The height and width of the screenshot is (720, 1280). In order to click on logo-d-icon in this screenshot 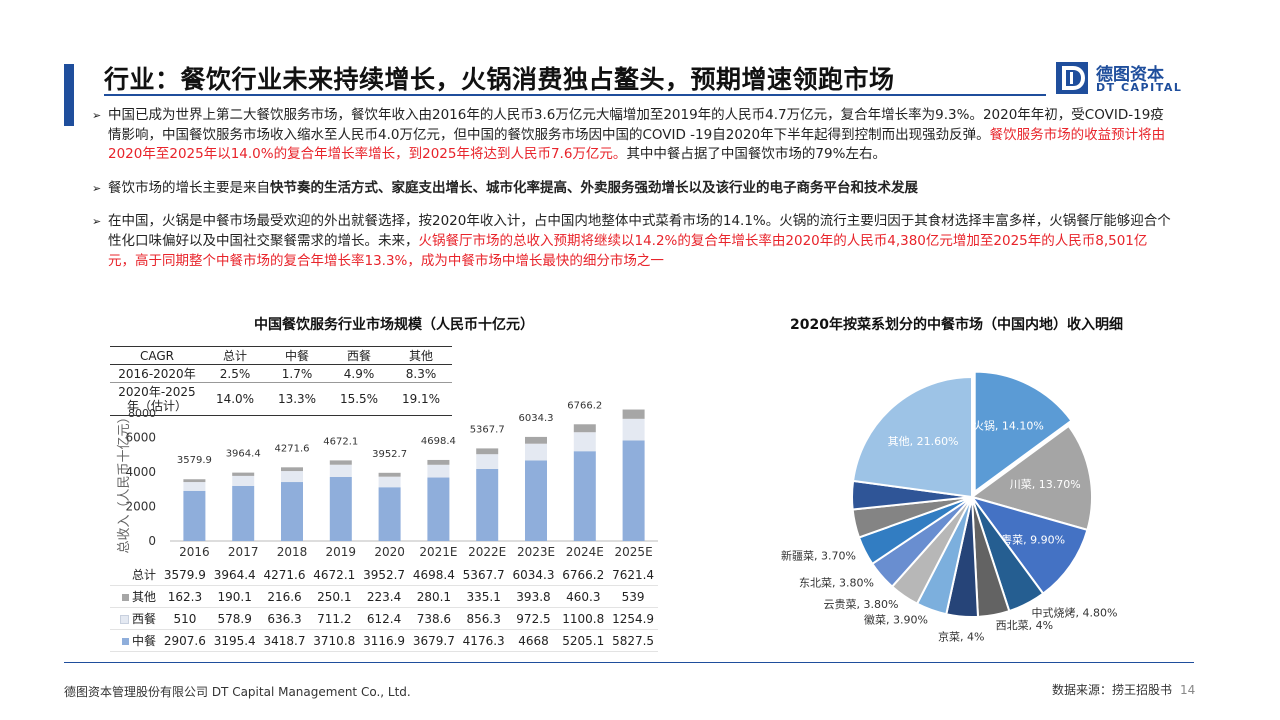, I will do `click(1072, 78)`.